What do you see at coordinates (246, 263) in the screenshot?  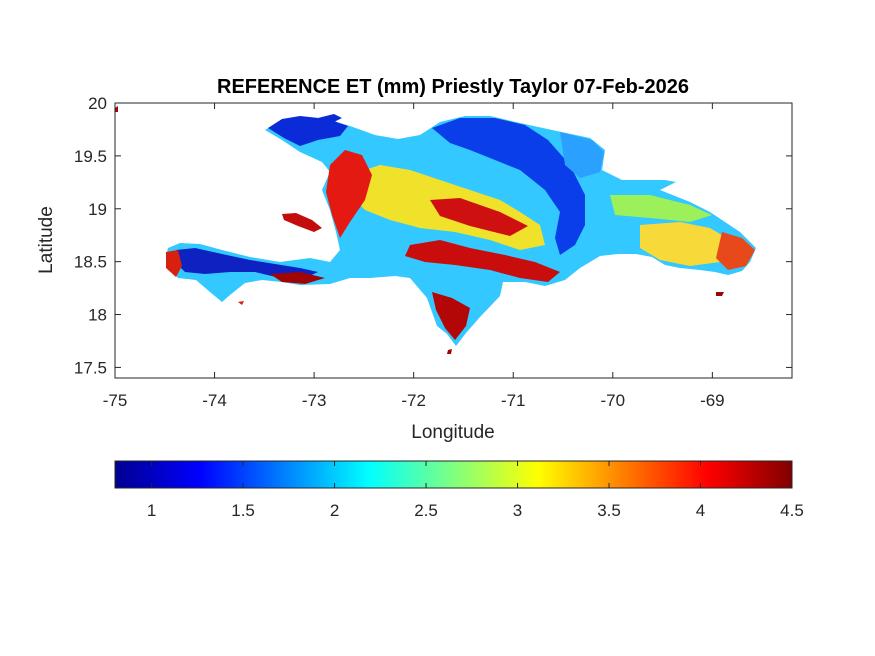 I see `zone-southern-peninsula` at bounding box center [246, 263].